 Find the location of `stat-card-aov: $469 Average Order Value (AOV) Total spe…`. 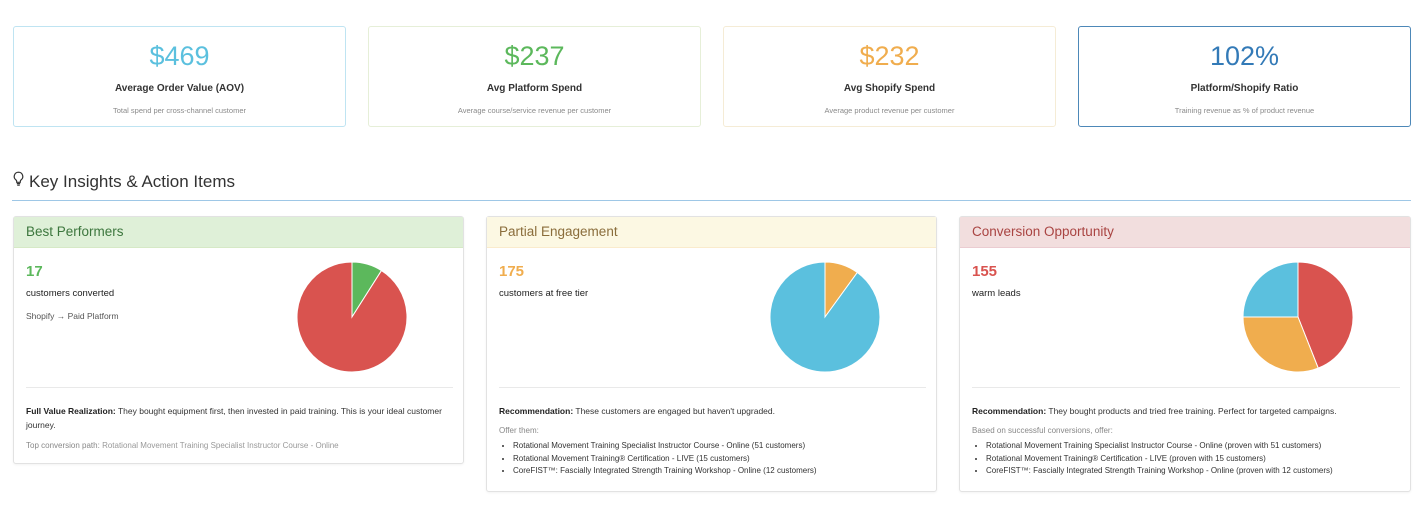

stat-card-aov: $469 Average Order Value (AOV) Total spe… is located at coordinates (179, 76).